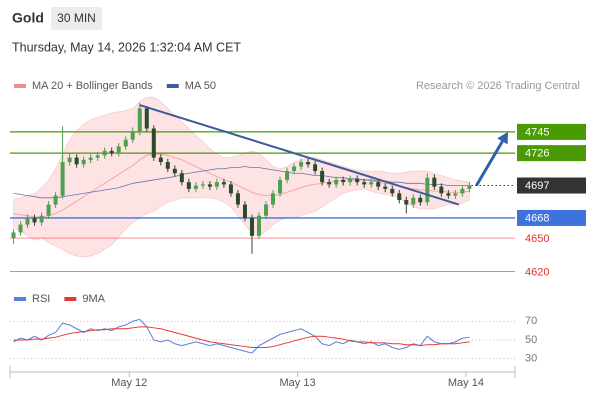  I want to click on forecast-arrow-head, so click(502, 138).